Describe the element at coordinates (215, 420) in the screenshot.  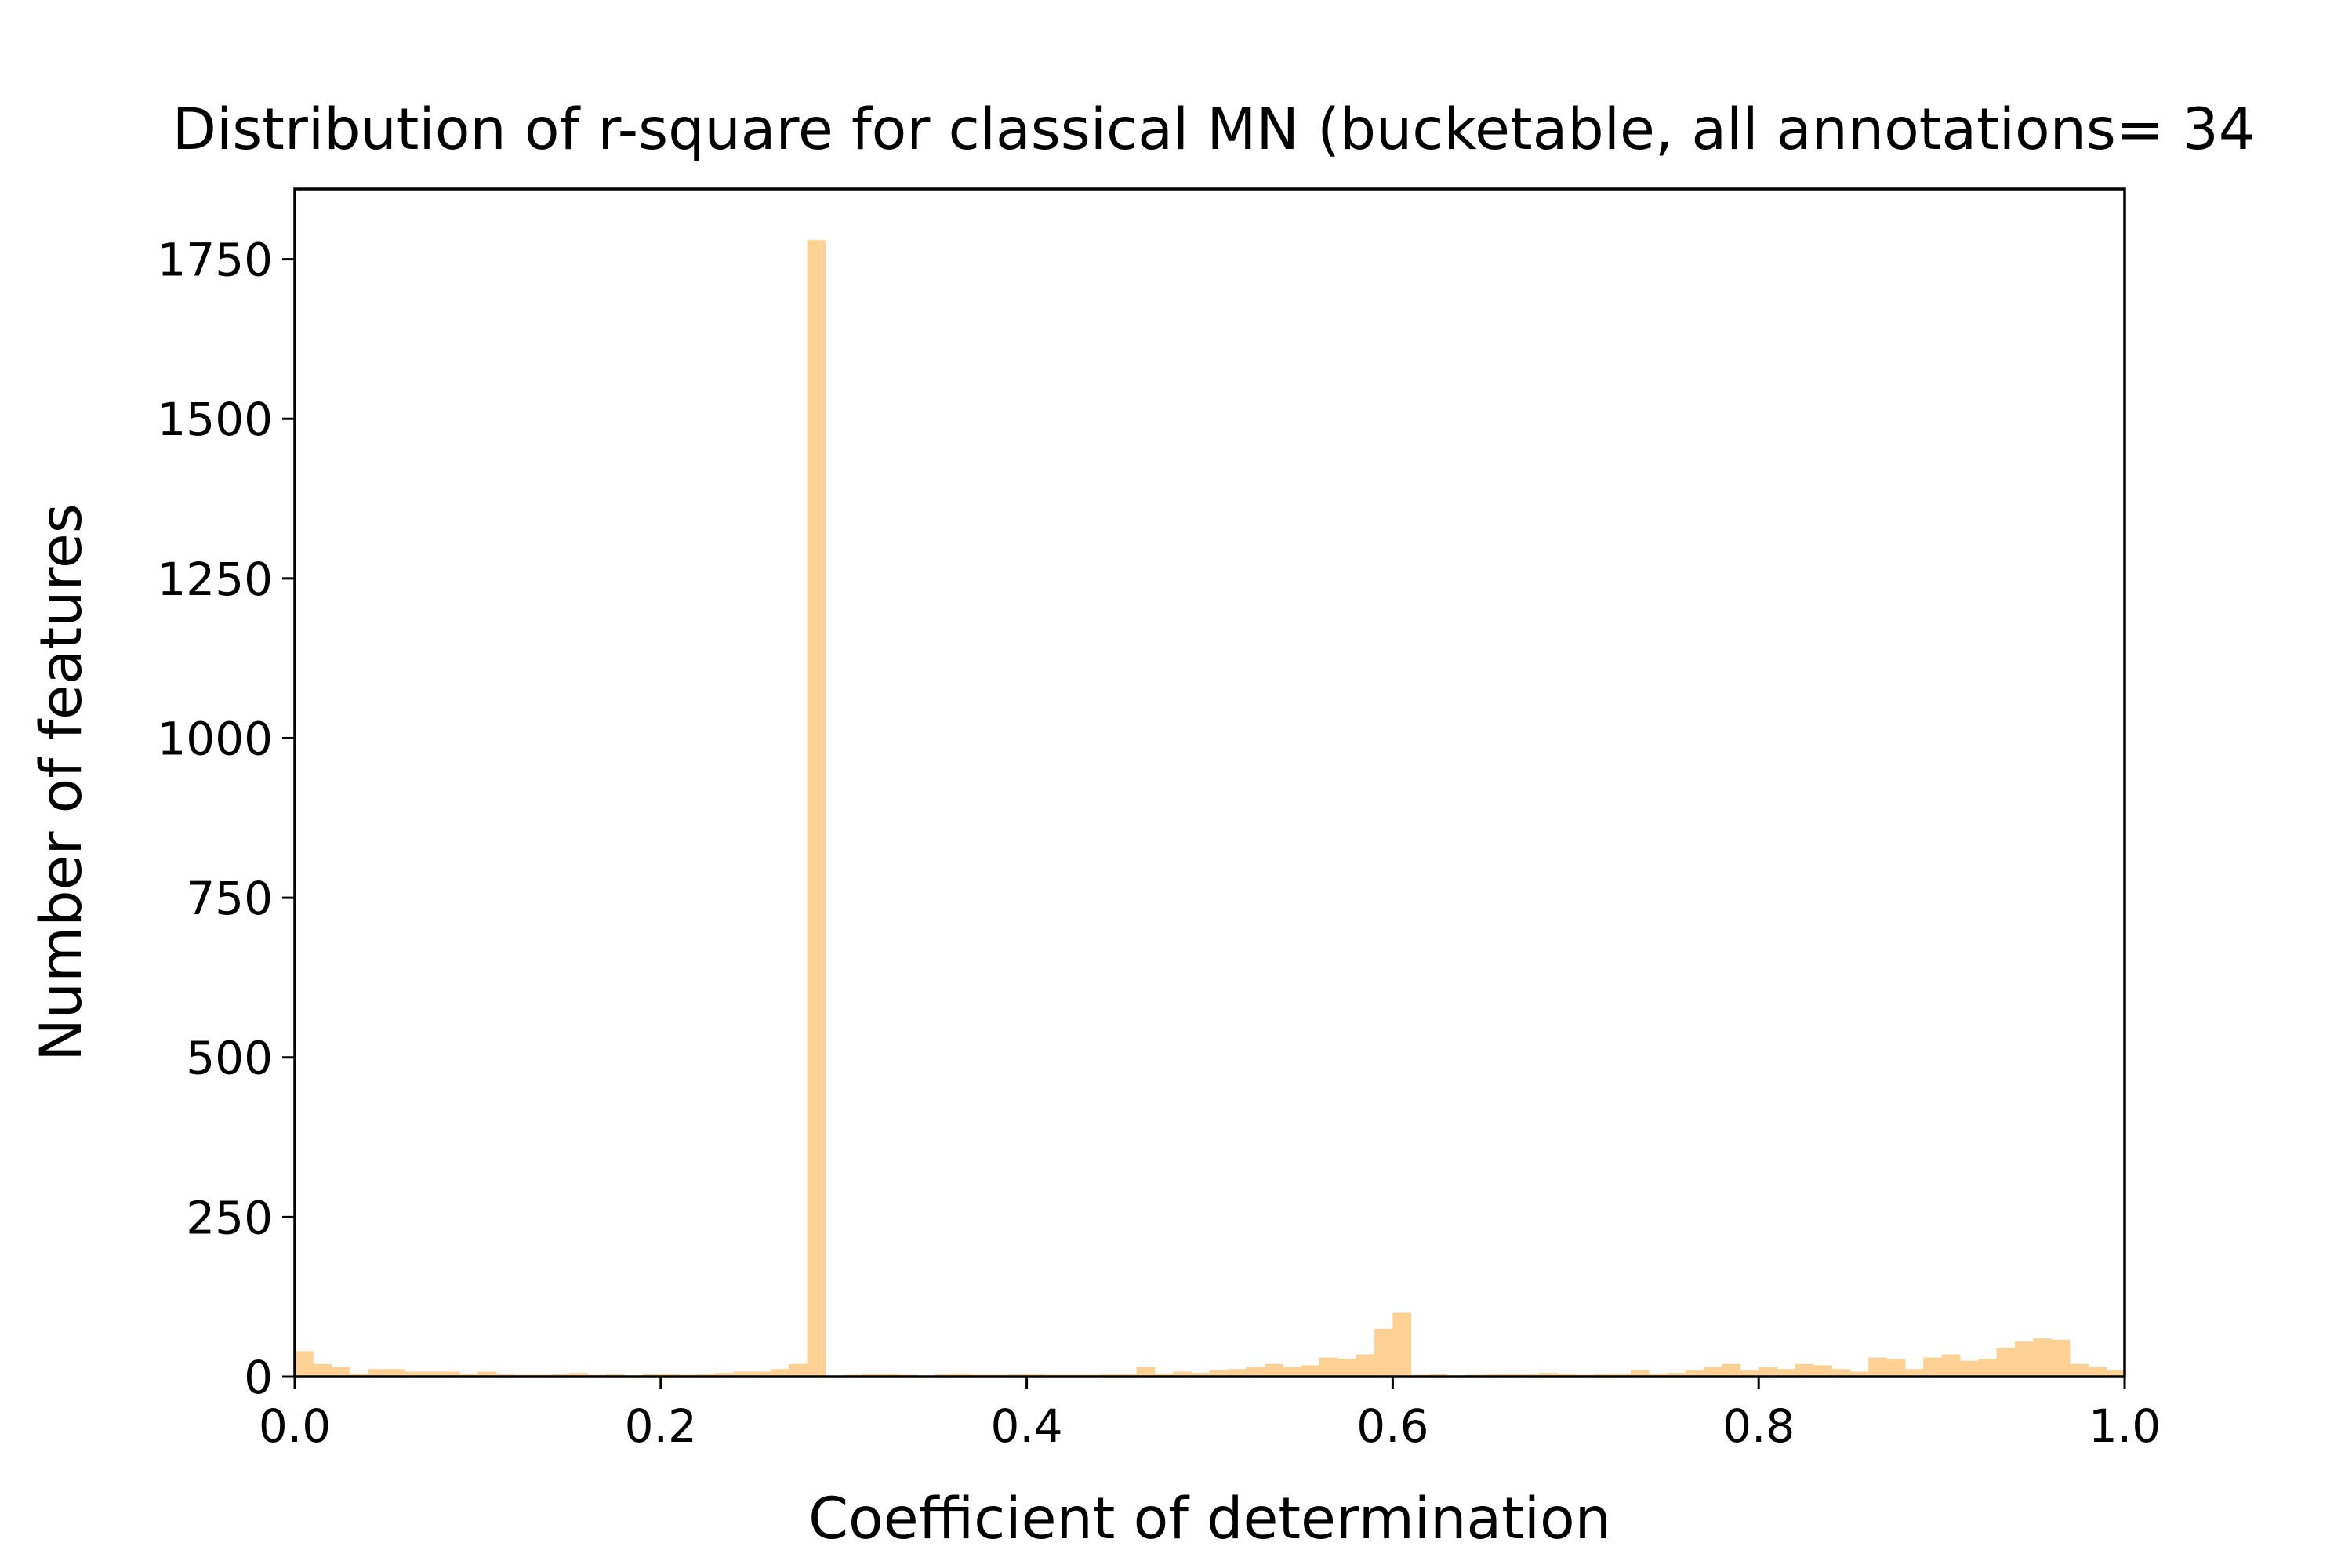
I see `y-tick-label: 1500` at that location.